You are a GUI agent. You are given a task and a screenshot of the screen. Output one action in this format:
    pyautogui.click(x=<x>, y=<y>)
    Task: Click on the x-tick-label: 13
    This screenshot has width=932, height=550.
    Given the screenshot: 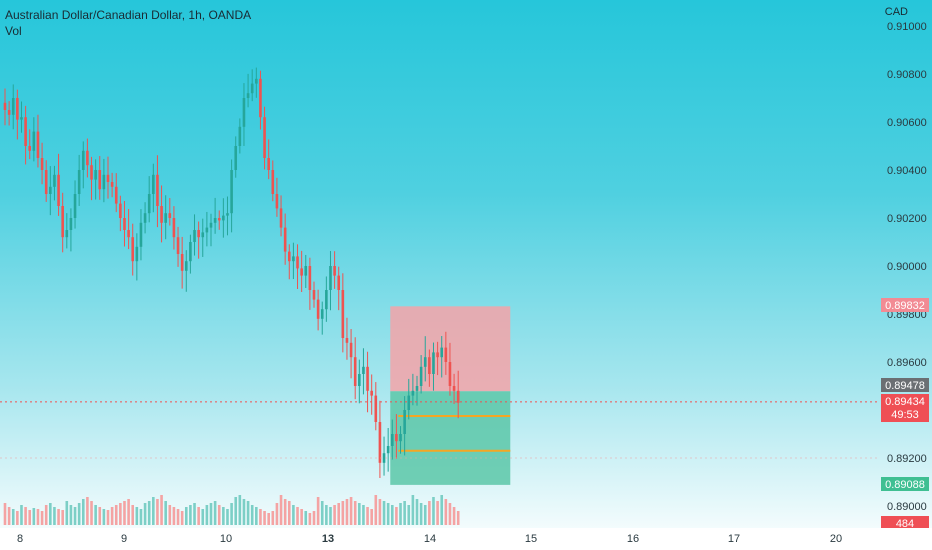 What is the action you would take?
    pyautogui.click(x=328, y=539)
    